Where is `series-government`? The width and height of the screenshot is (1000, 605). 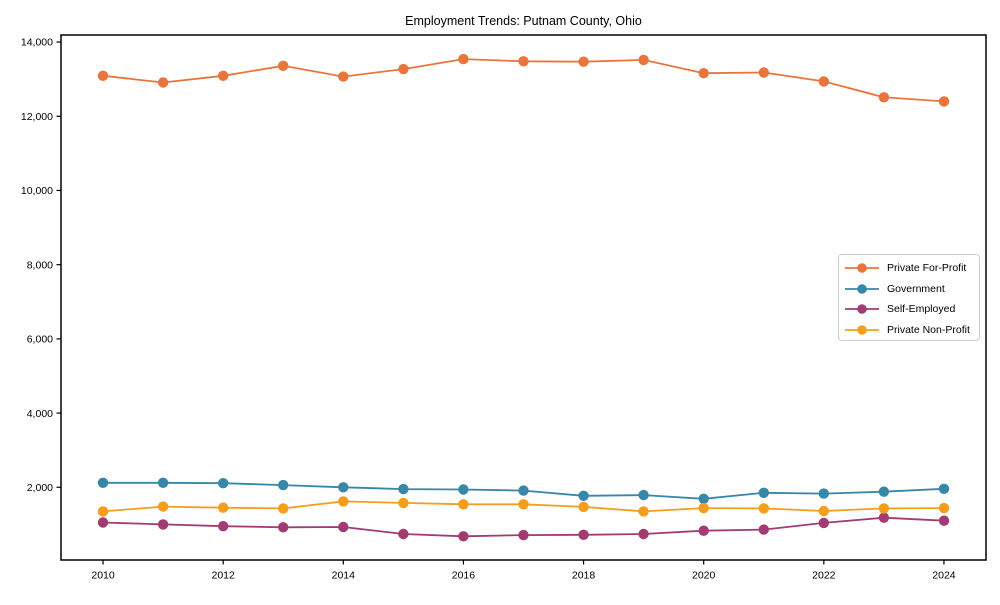
series-government is located at coordinates (523, 490).